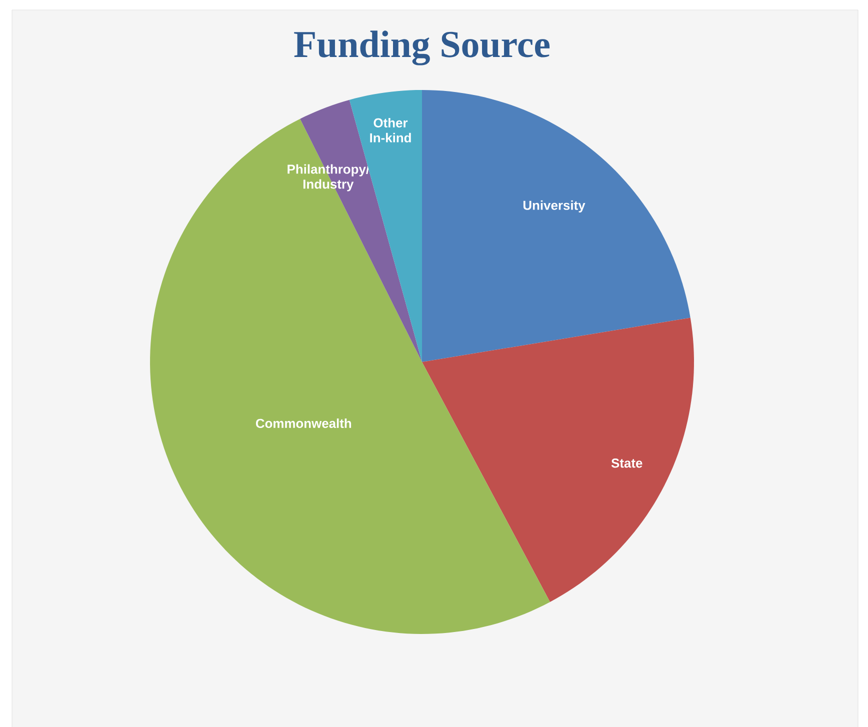 This screenshot has height=727, width=868. Describe the element at coordinates (390, 130) in the screenshot. I see `slice-label: Other In-kind` at that location.